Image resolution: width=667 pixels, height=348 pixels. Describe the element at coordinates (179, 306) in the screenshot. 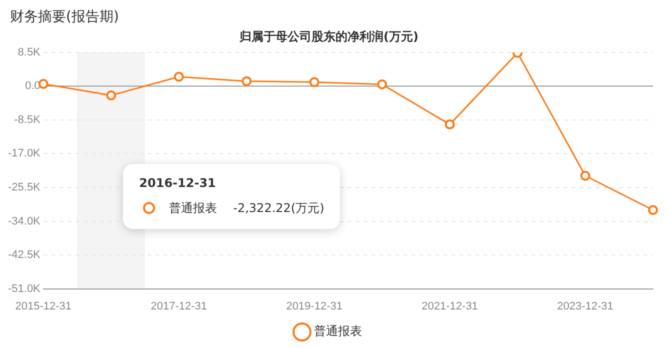

I see `x-tick-label: 2017-12-31` at that location.